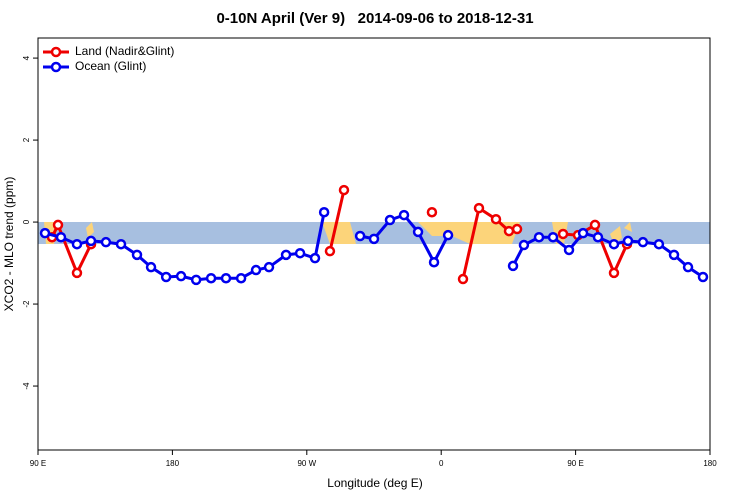 The width and height of the screenshot is (750, 500). Describe the element at coordinates (26, 386) in the screenshot. I see `y-tick-label: -4` at that location.